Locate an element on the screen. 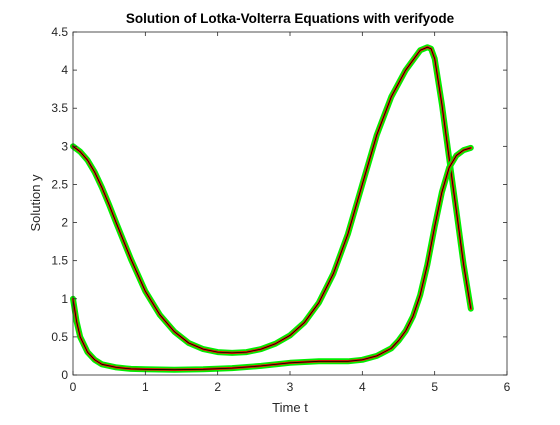 The height and width of the screenshot is (425, 560). y-tick-label: 1 is located at coordinates (64, 299).